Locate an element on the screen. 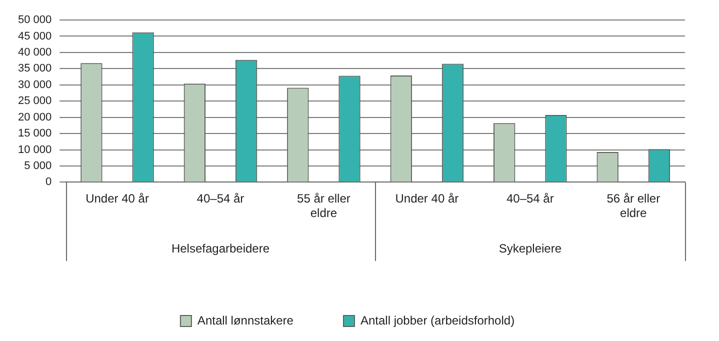 The image size is (719, 341). text: Helsefagarbeidere is located at coordinates (220, 248).